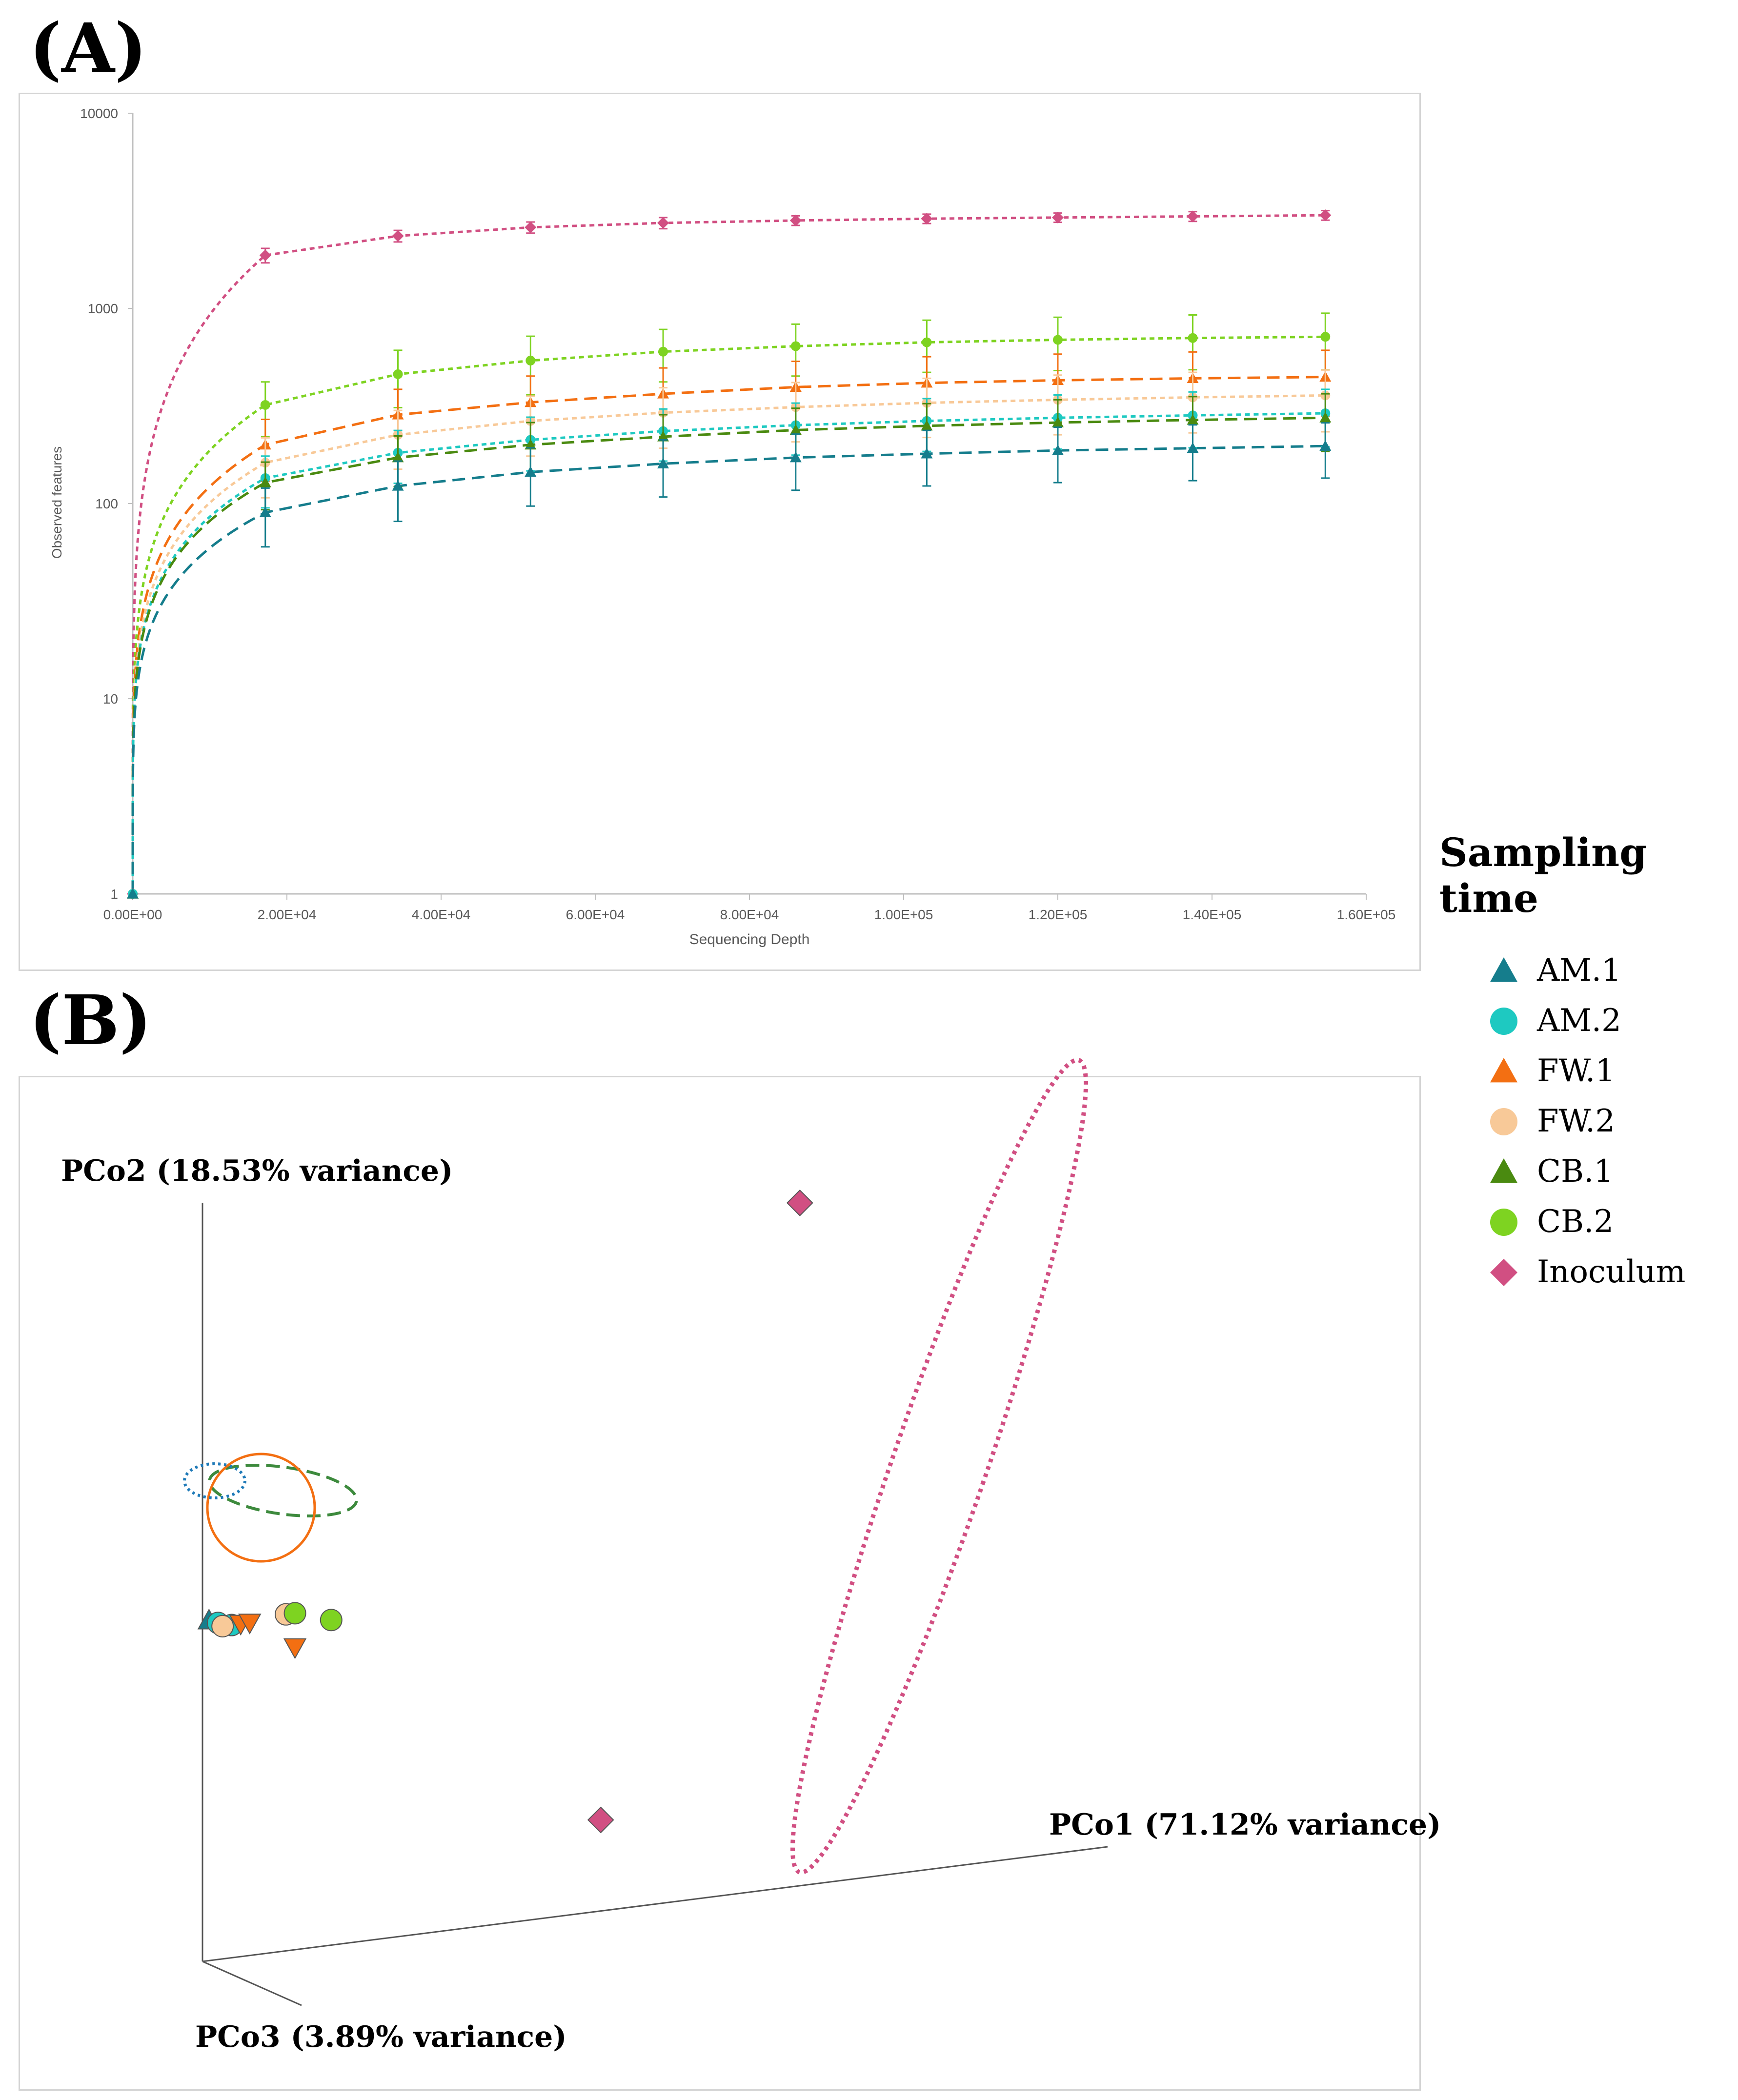 This screenshot has width=1738, height=2100. What do you see at coordinates (903, 914) in the screenshot?
I see `x-tick-label: 1.00E+05` at bounding box center [903, 914].